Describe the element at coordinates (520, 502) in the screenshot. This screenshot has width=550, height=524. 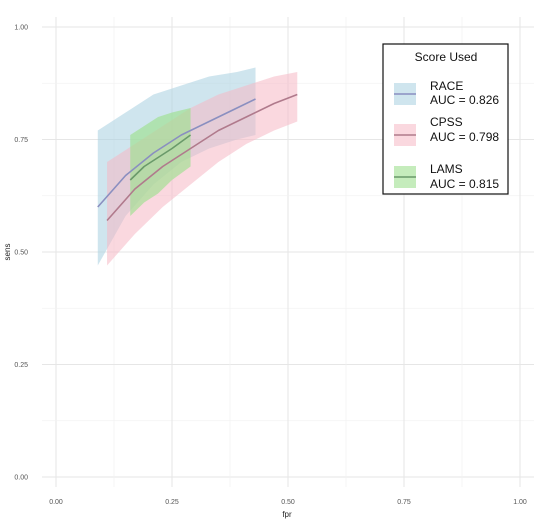
I see `x-tick-label: 1.00` at that location.